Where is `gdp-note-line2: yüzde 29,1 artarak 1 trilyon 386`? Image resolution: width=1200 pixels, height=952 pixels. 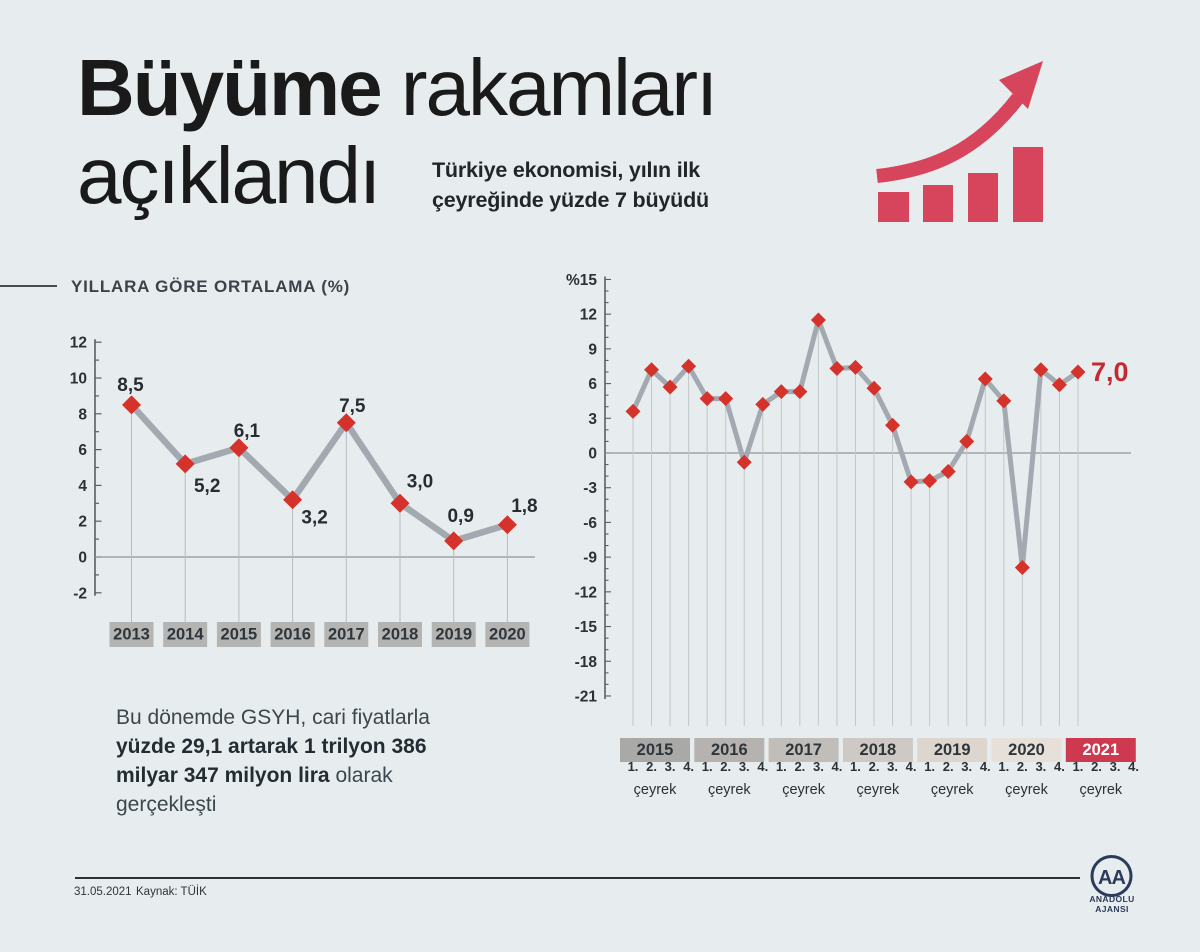 gdp-note-line2: yüzde 29,1 artarak 1 trilyon 386 is located at coordinates (271, 746).